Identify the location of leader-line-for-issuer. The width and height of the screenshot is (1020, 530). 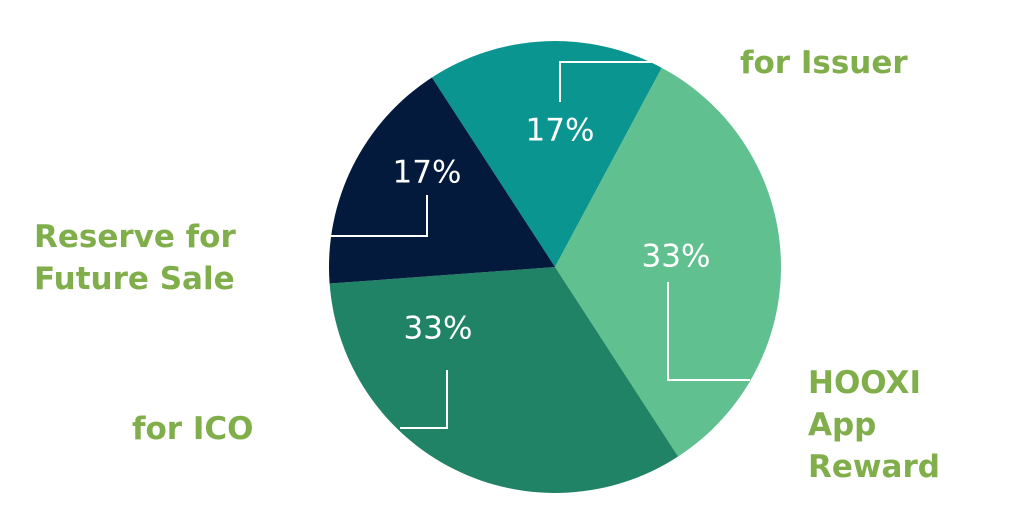
(642, 81).